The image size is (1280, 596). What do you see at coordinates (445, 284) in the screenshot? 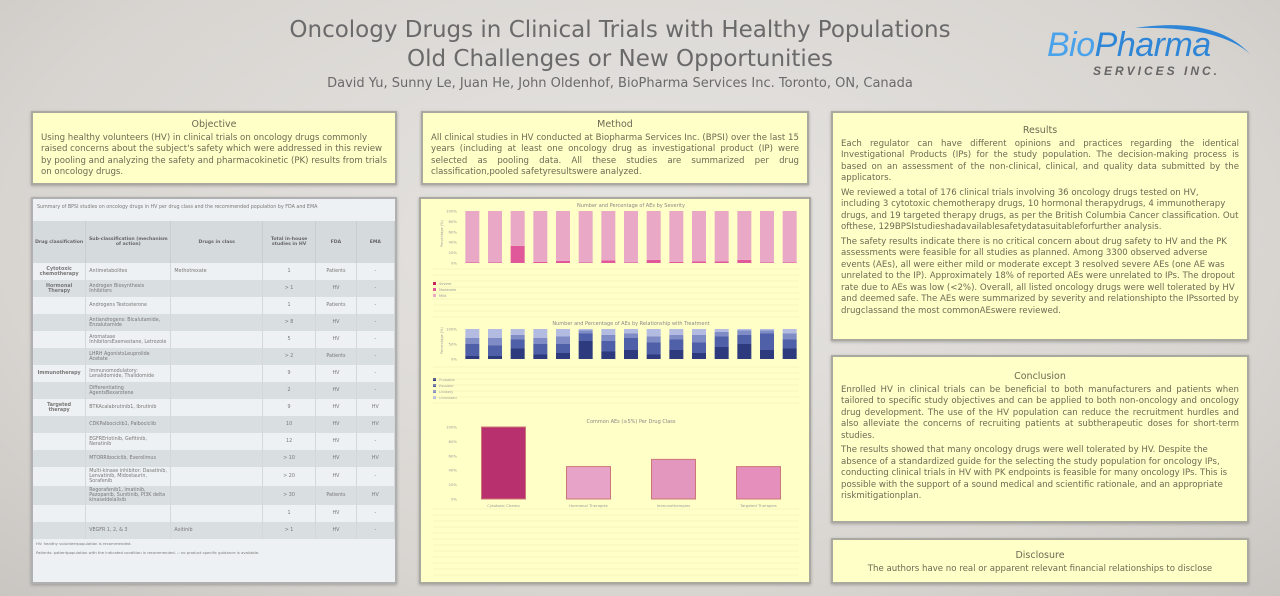
I see `legend-label: Severe` at bounding box center [445, 284].